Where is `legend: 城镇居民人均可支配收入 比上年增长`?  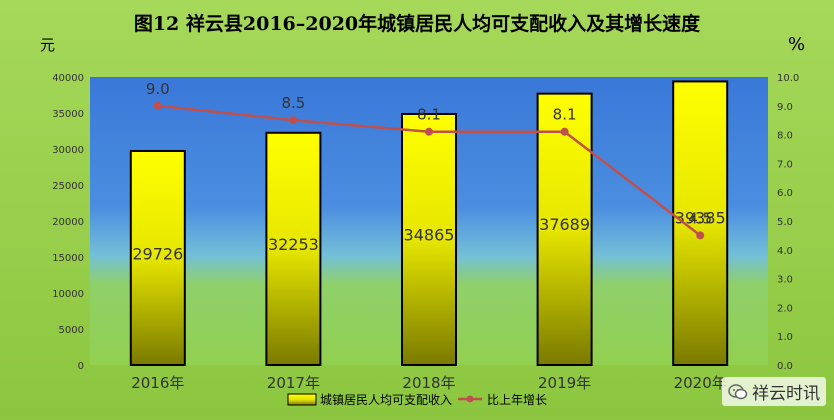
legend: 城镇居民人均可支配收入 比上年增长 is located at coordinates (417, 400).